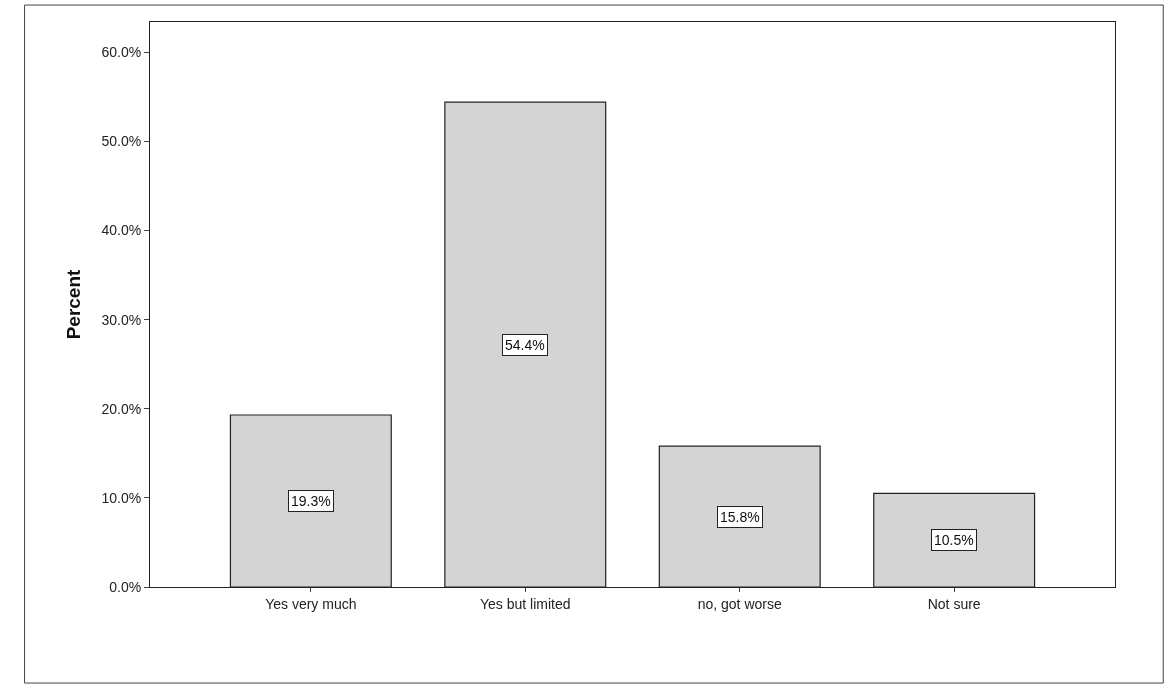 The width and height of the screenshot is (1175, 687). What do you see at coordinates (311, 603) in the screenshot?
I see `x-tick-label: Yes very much` at bounding box center [311, 603].